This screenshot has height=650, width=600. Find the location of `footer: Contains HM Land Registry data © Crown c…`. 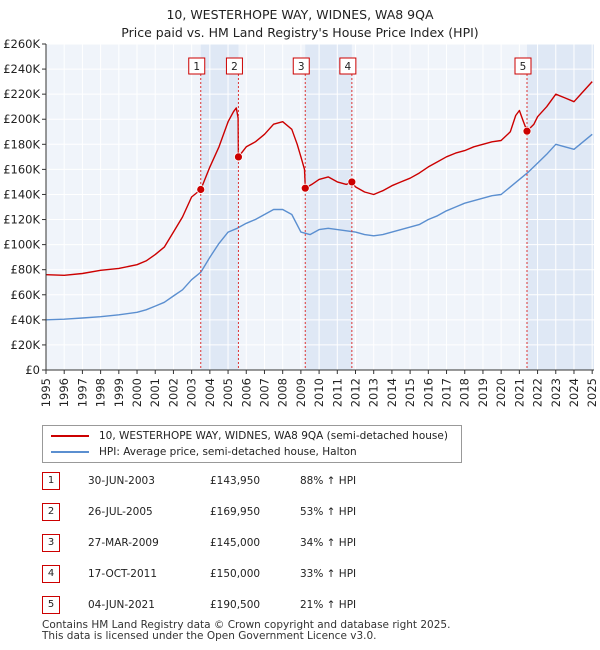

footer: Contains HM Land Registry data © Crown c… is located at coordinates (246, 631).